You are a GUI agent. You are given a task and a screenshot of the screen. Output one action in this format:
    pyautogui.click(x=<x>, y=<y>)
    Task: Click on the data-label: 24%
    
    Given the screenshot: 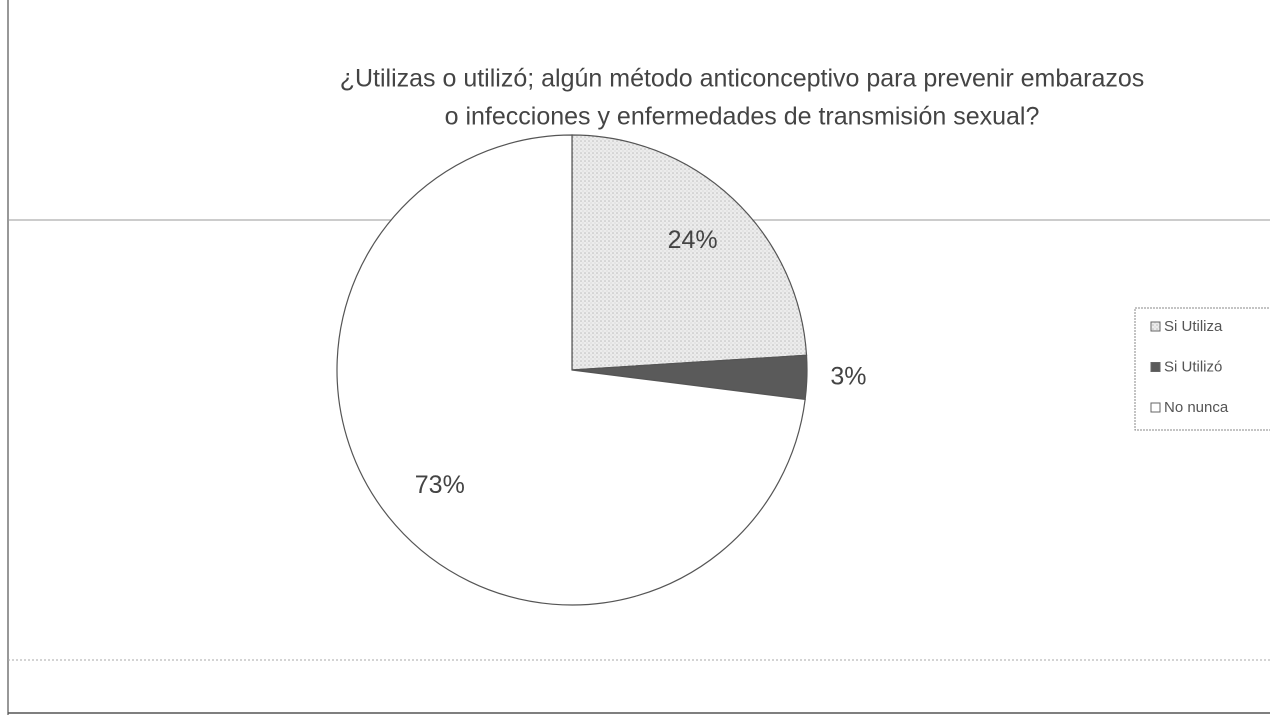 What is the action you would take?
    pyautogui.click(x=693, y=240)
    